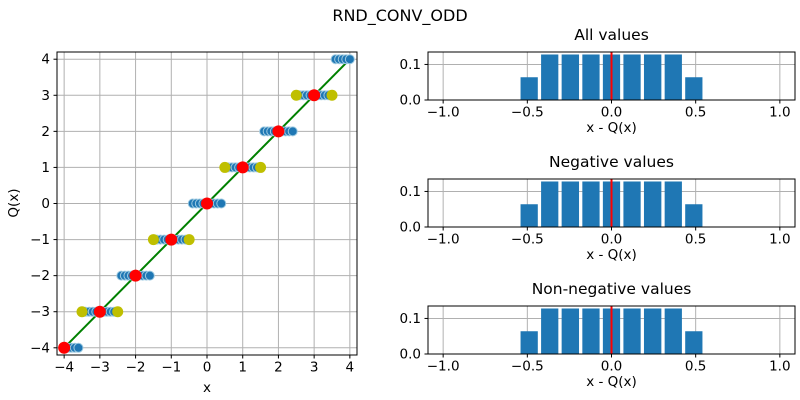  Describe the element at coordinates (45, 96) in the screenshot. I see `y-tick-label: 3` at that location.